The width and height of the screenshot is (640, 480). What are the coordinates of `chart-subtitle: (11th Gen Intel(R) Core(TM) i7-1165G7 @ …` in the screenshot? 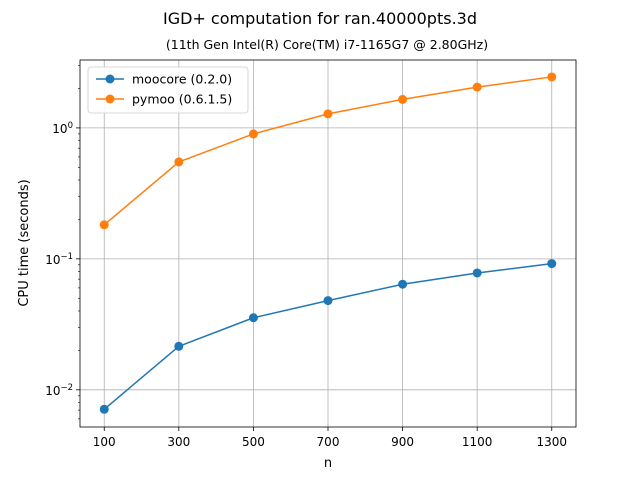 It's located at (327, 44).